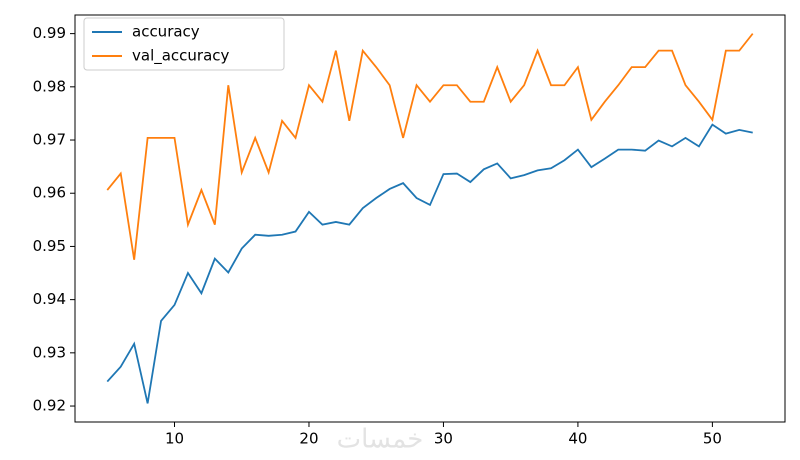  I want to click on y-tick-label: 0.94, so click(49, 299).